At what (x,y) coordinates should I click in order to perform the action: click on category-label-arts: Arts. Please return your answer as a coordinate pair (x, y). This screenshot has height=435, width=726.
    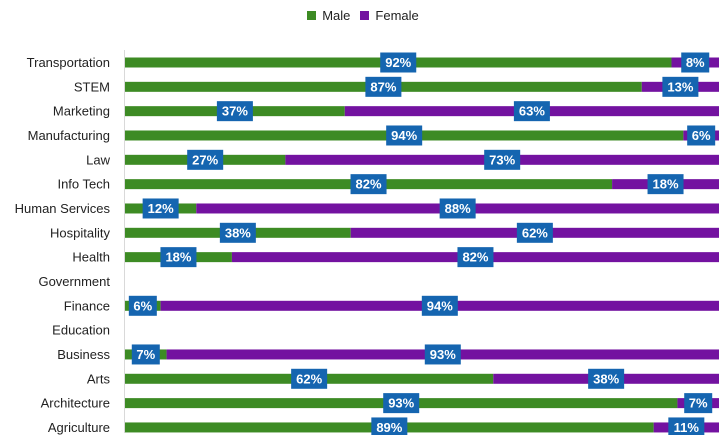
    Looking at the image, I should click on (99, 378).